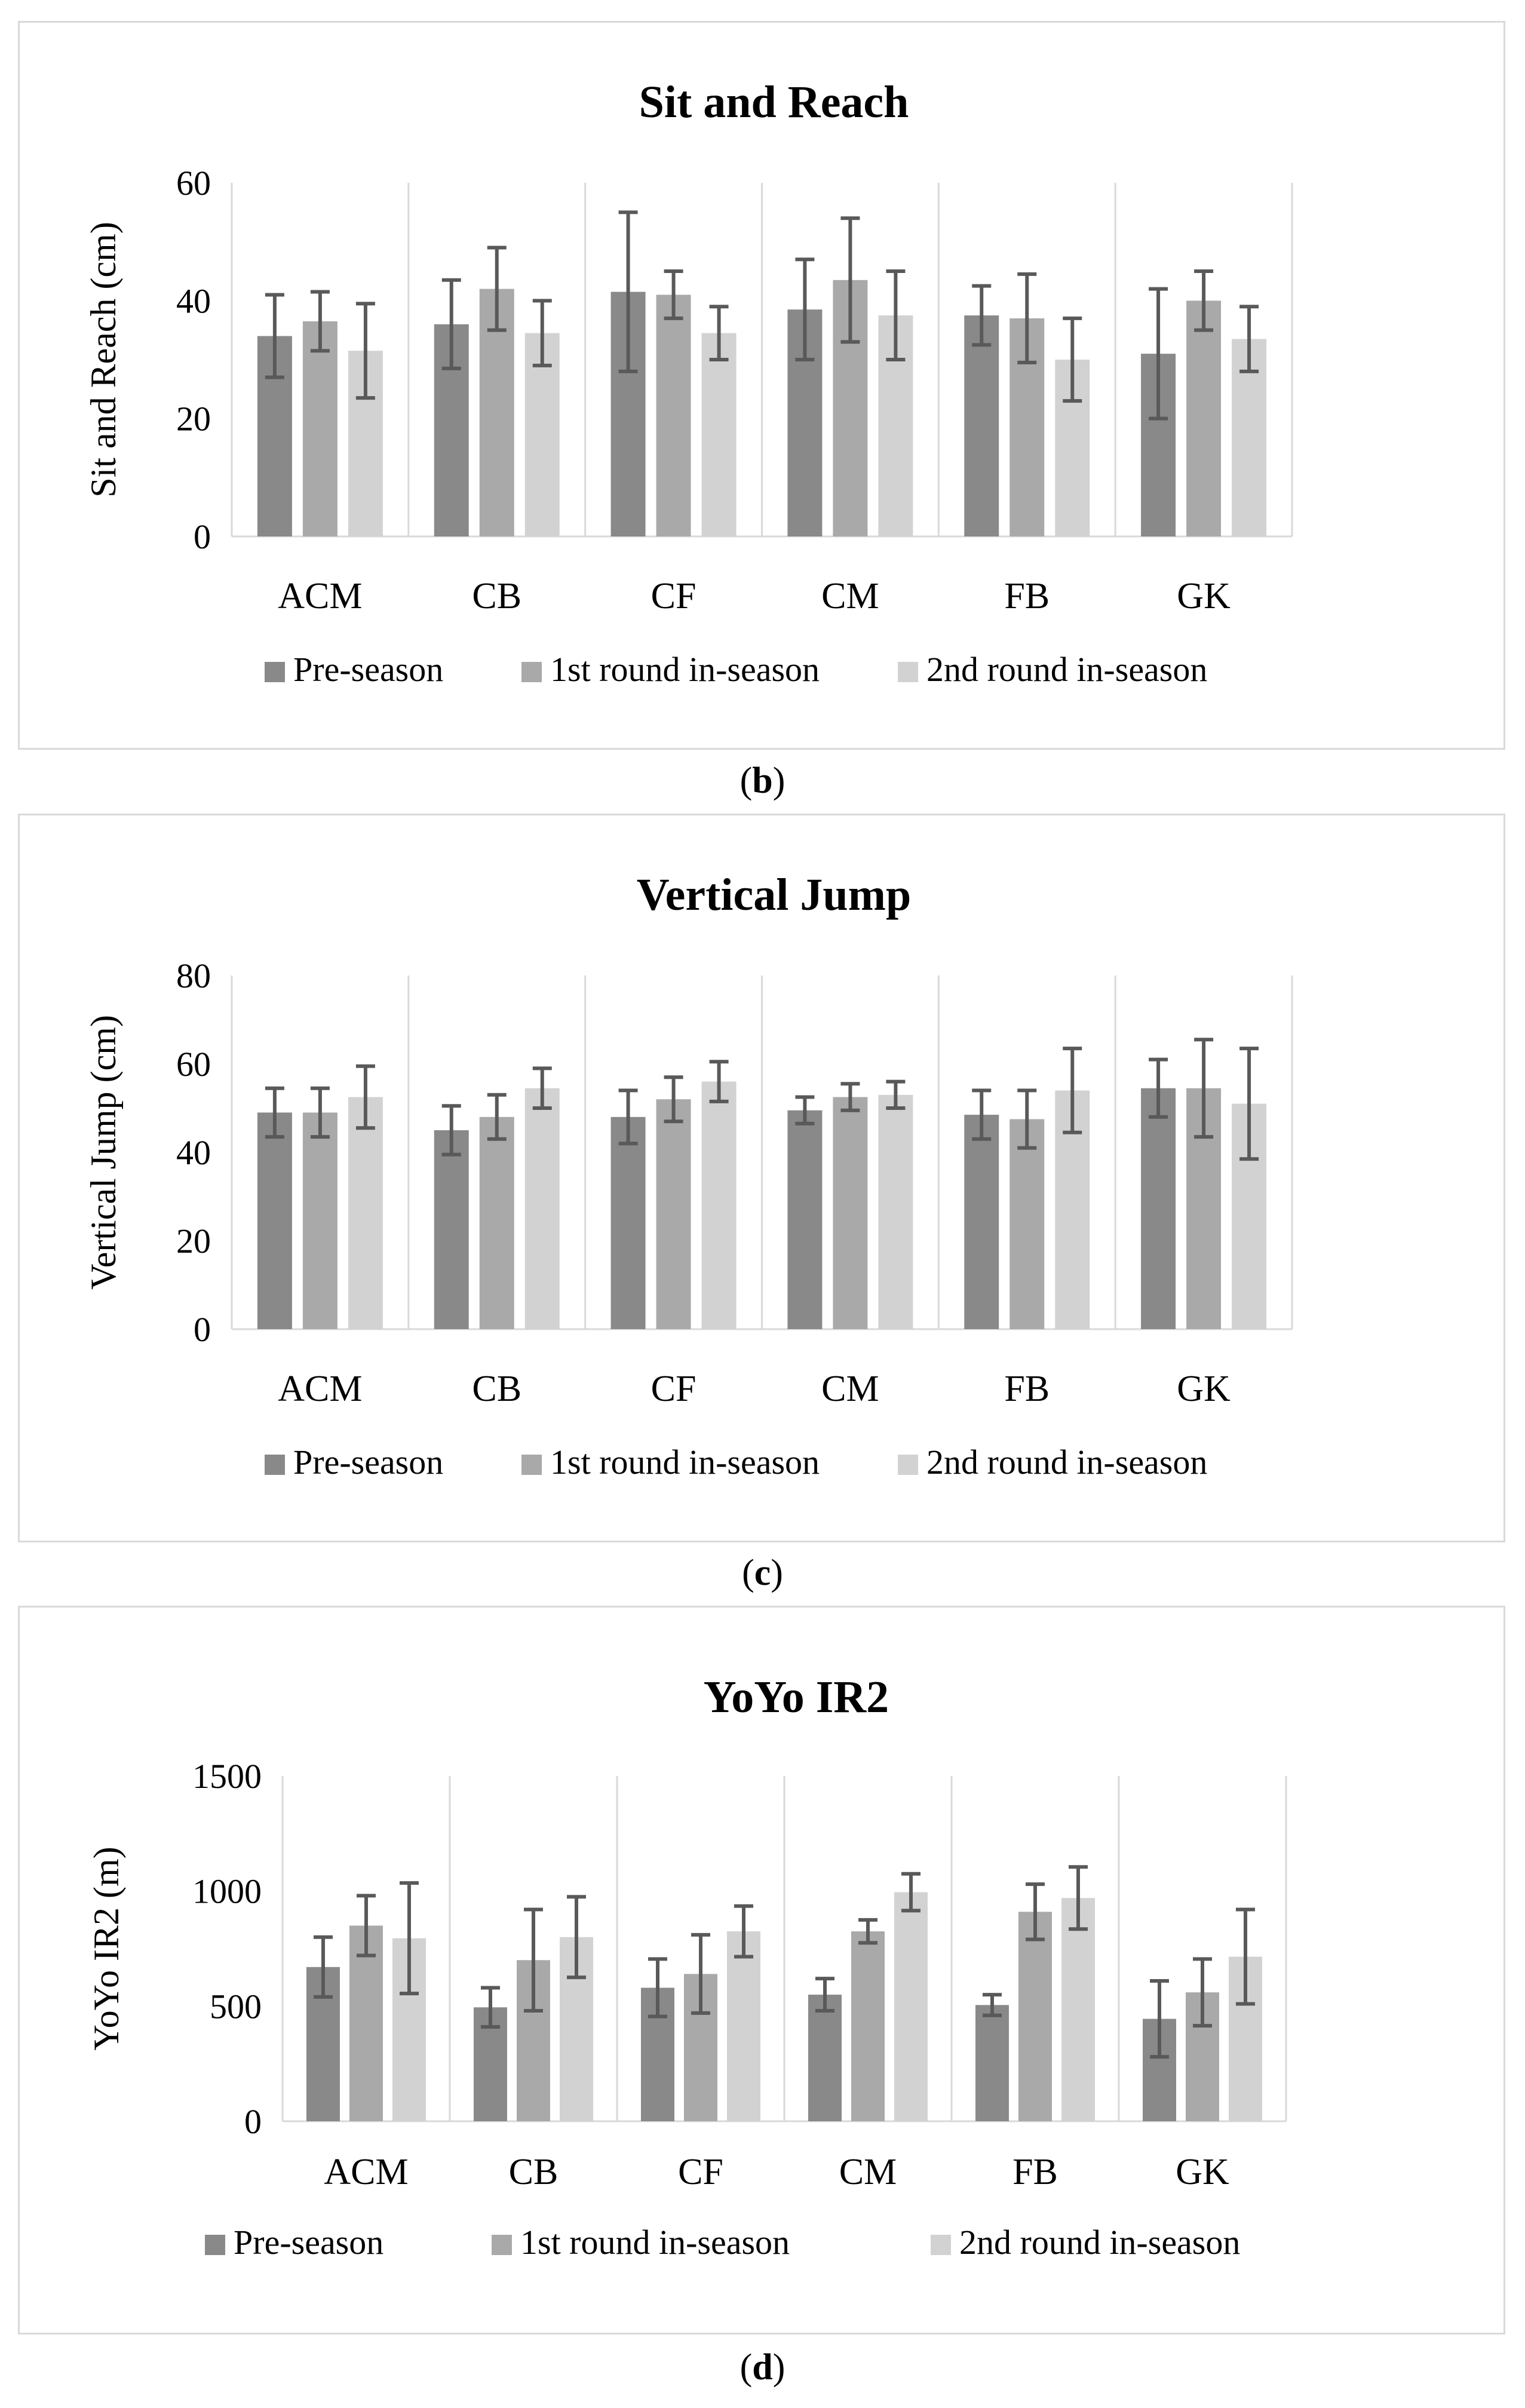 Image resolution: width=1525 pixels, height=2408 pixels. Describe the element at coordinates (850, 280) in the screenshot. I see `error-bar-r1-cm` at that location.